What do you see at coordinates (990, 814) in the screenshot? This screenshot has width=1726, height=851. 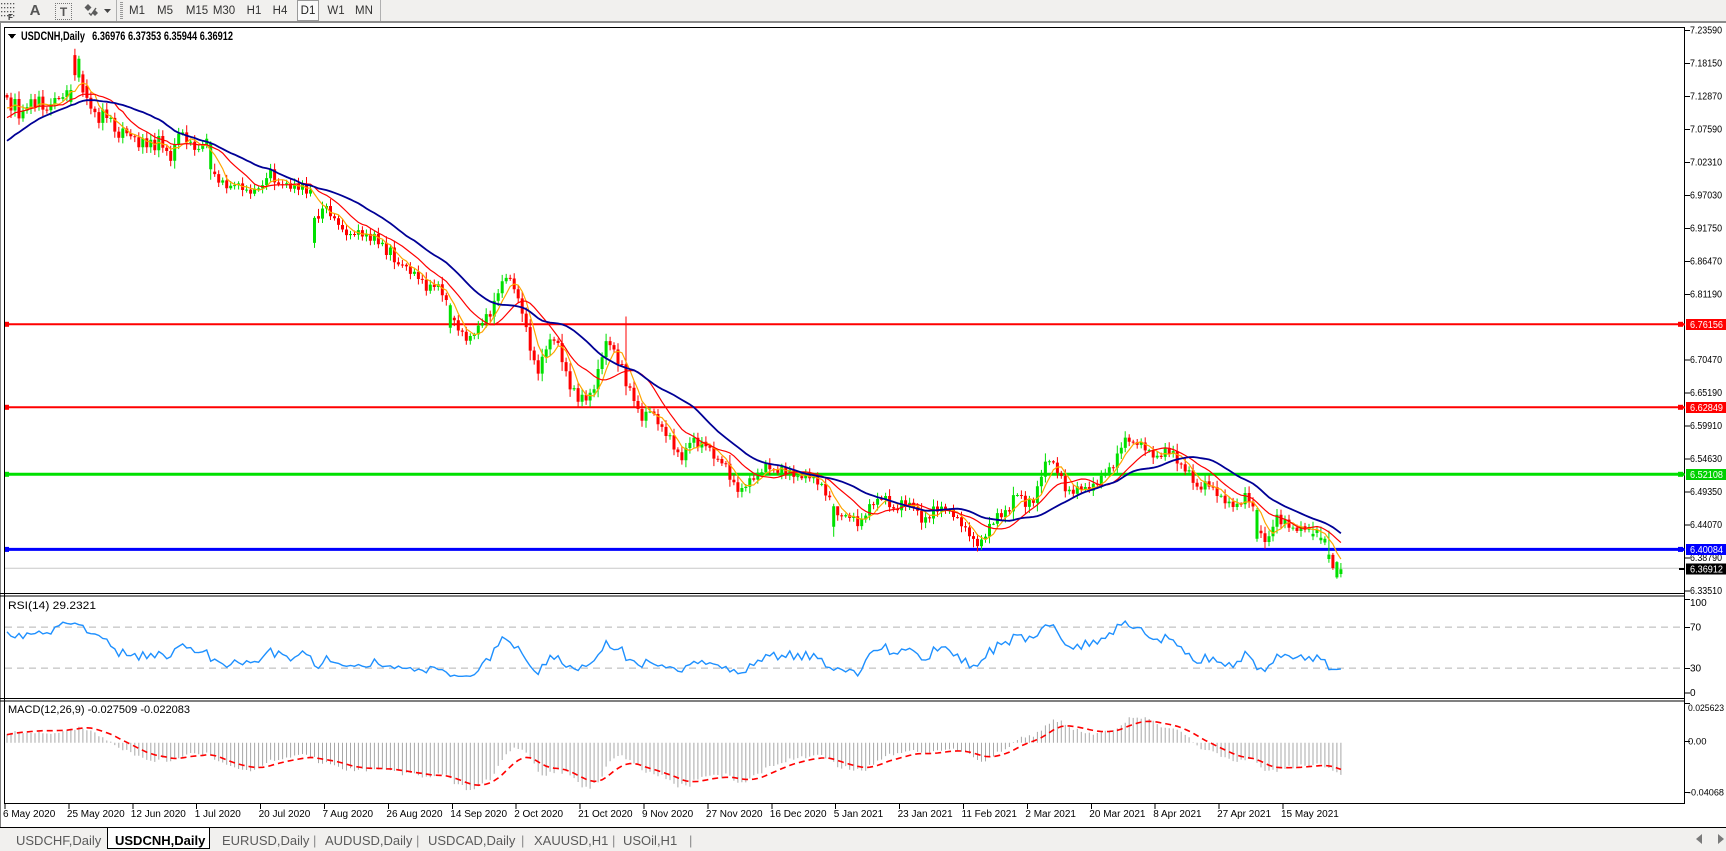 I see `svg-text: 11 Feb 2021` at bounding box center [990, 814].